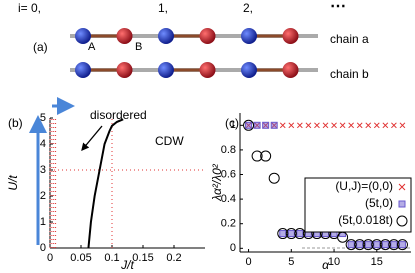  Describe the element at coordinates (43, 144) in the screenshot. I see `y-tick-label: 4` at that location.